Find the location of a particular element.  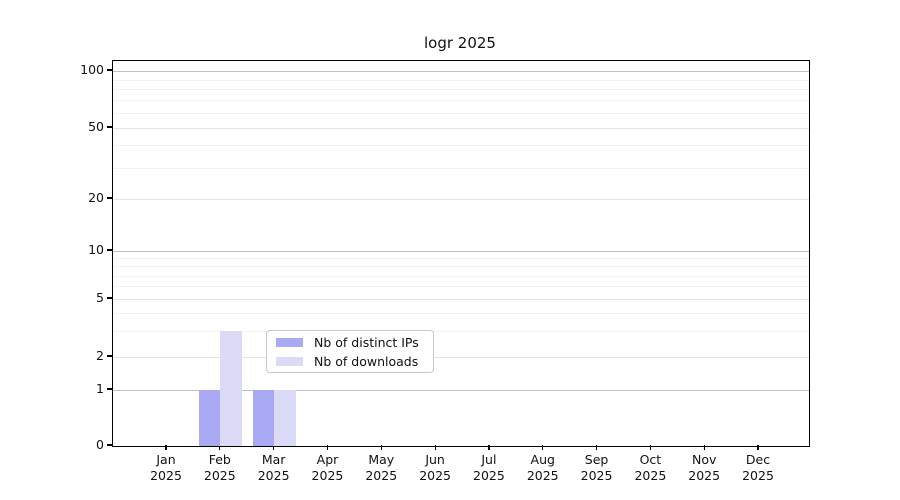

x-tick-label: Apr 2025 is located at coordinates (327, 468).